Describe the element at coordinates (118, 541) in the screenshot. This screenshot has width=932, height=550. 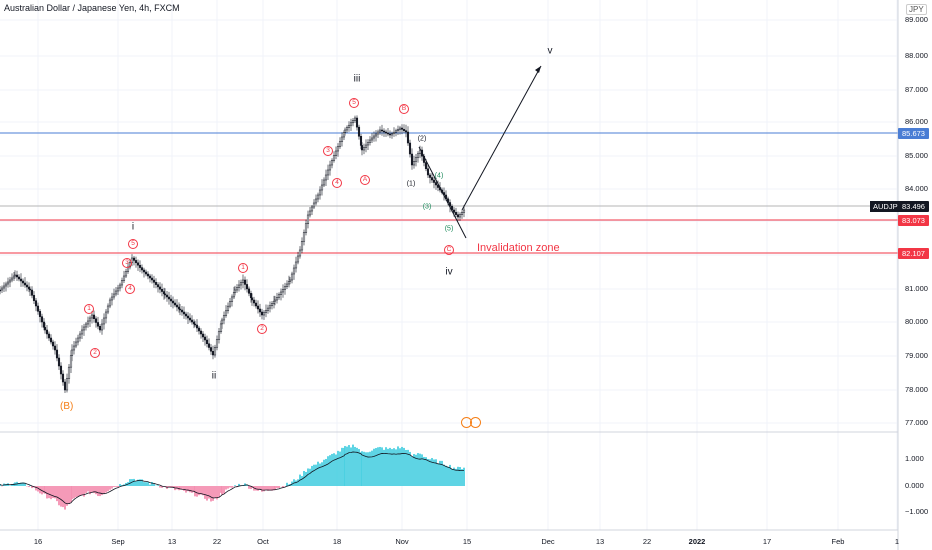
I see `time-tick-label: Sep` at that location.